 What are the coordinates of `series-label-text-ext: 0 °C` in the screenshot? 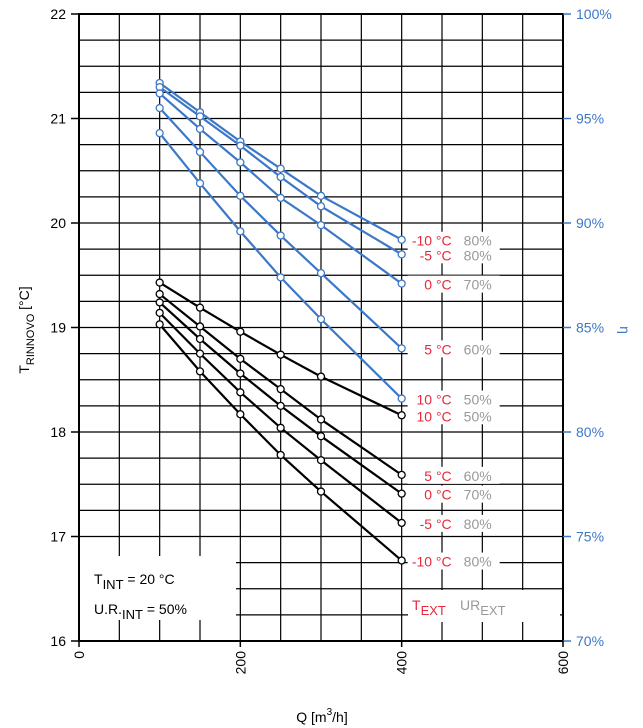 It's located at (437, 285).